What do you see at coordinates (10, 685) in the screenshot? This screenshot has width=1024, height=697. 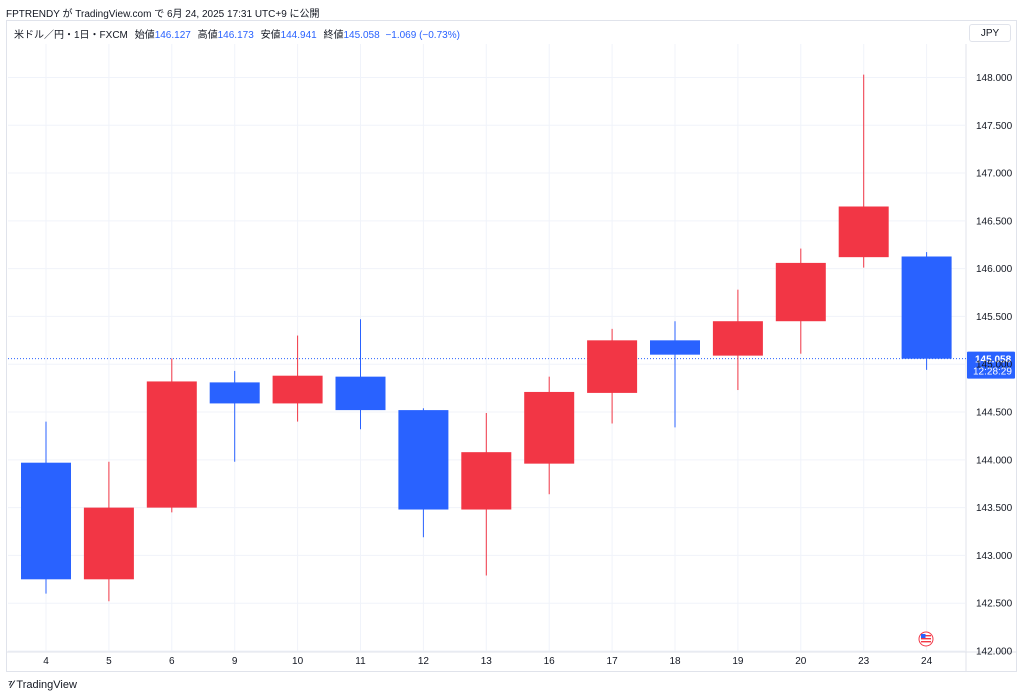 I see `tradingview-logo-icon: ⁷⁄` at bounding box center [10, 685].